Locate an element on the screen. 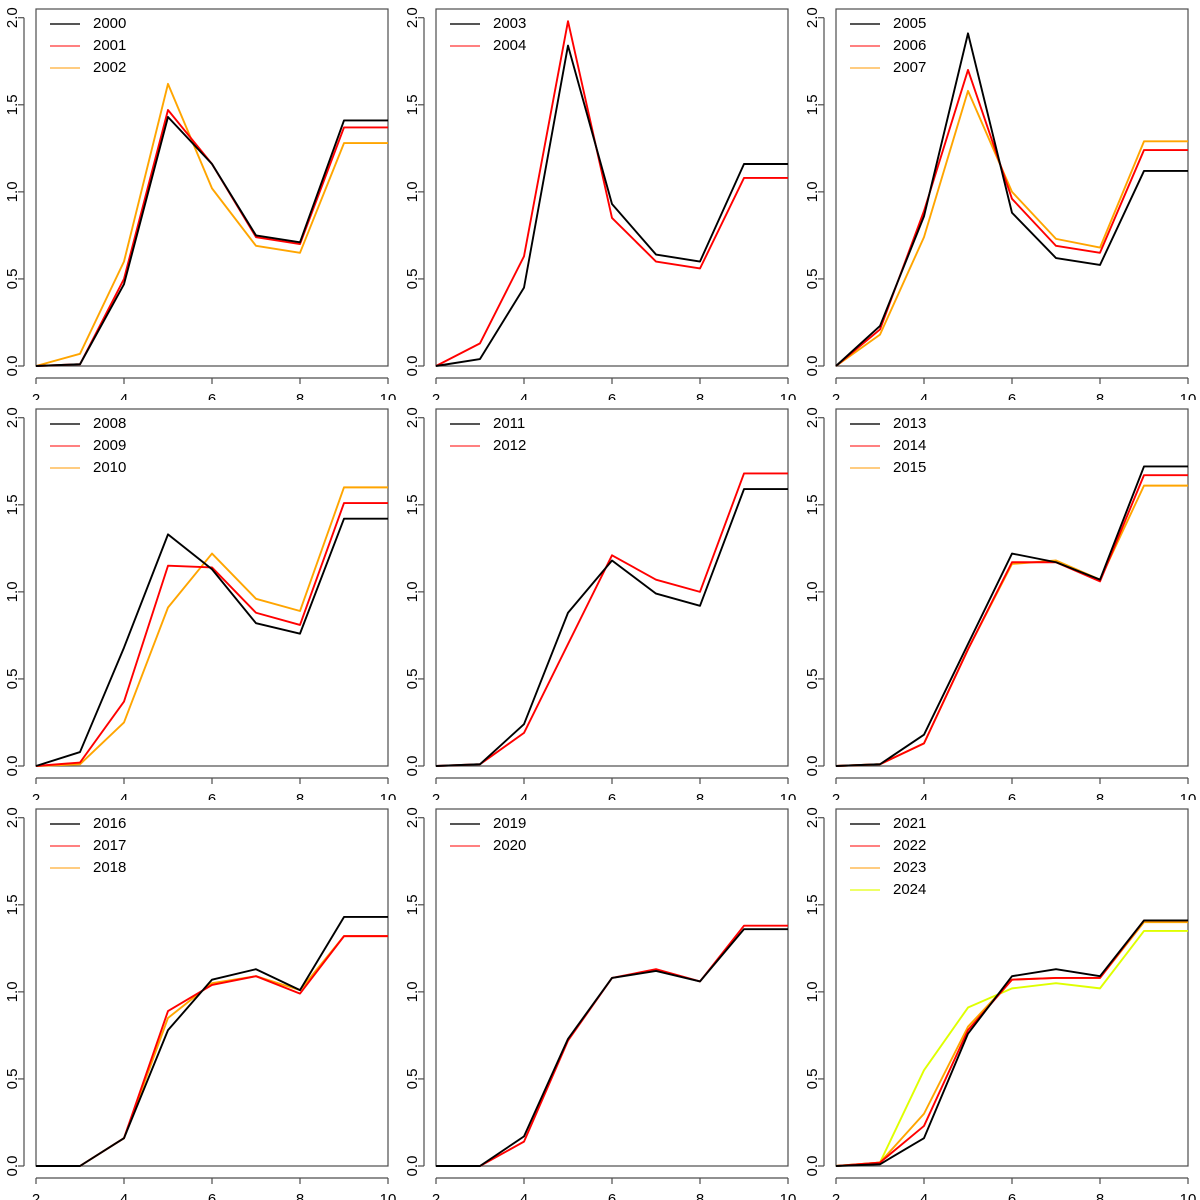  legend: 2013 2014 2015 is located at coordinates (888, 445).